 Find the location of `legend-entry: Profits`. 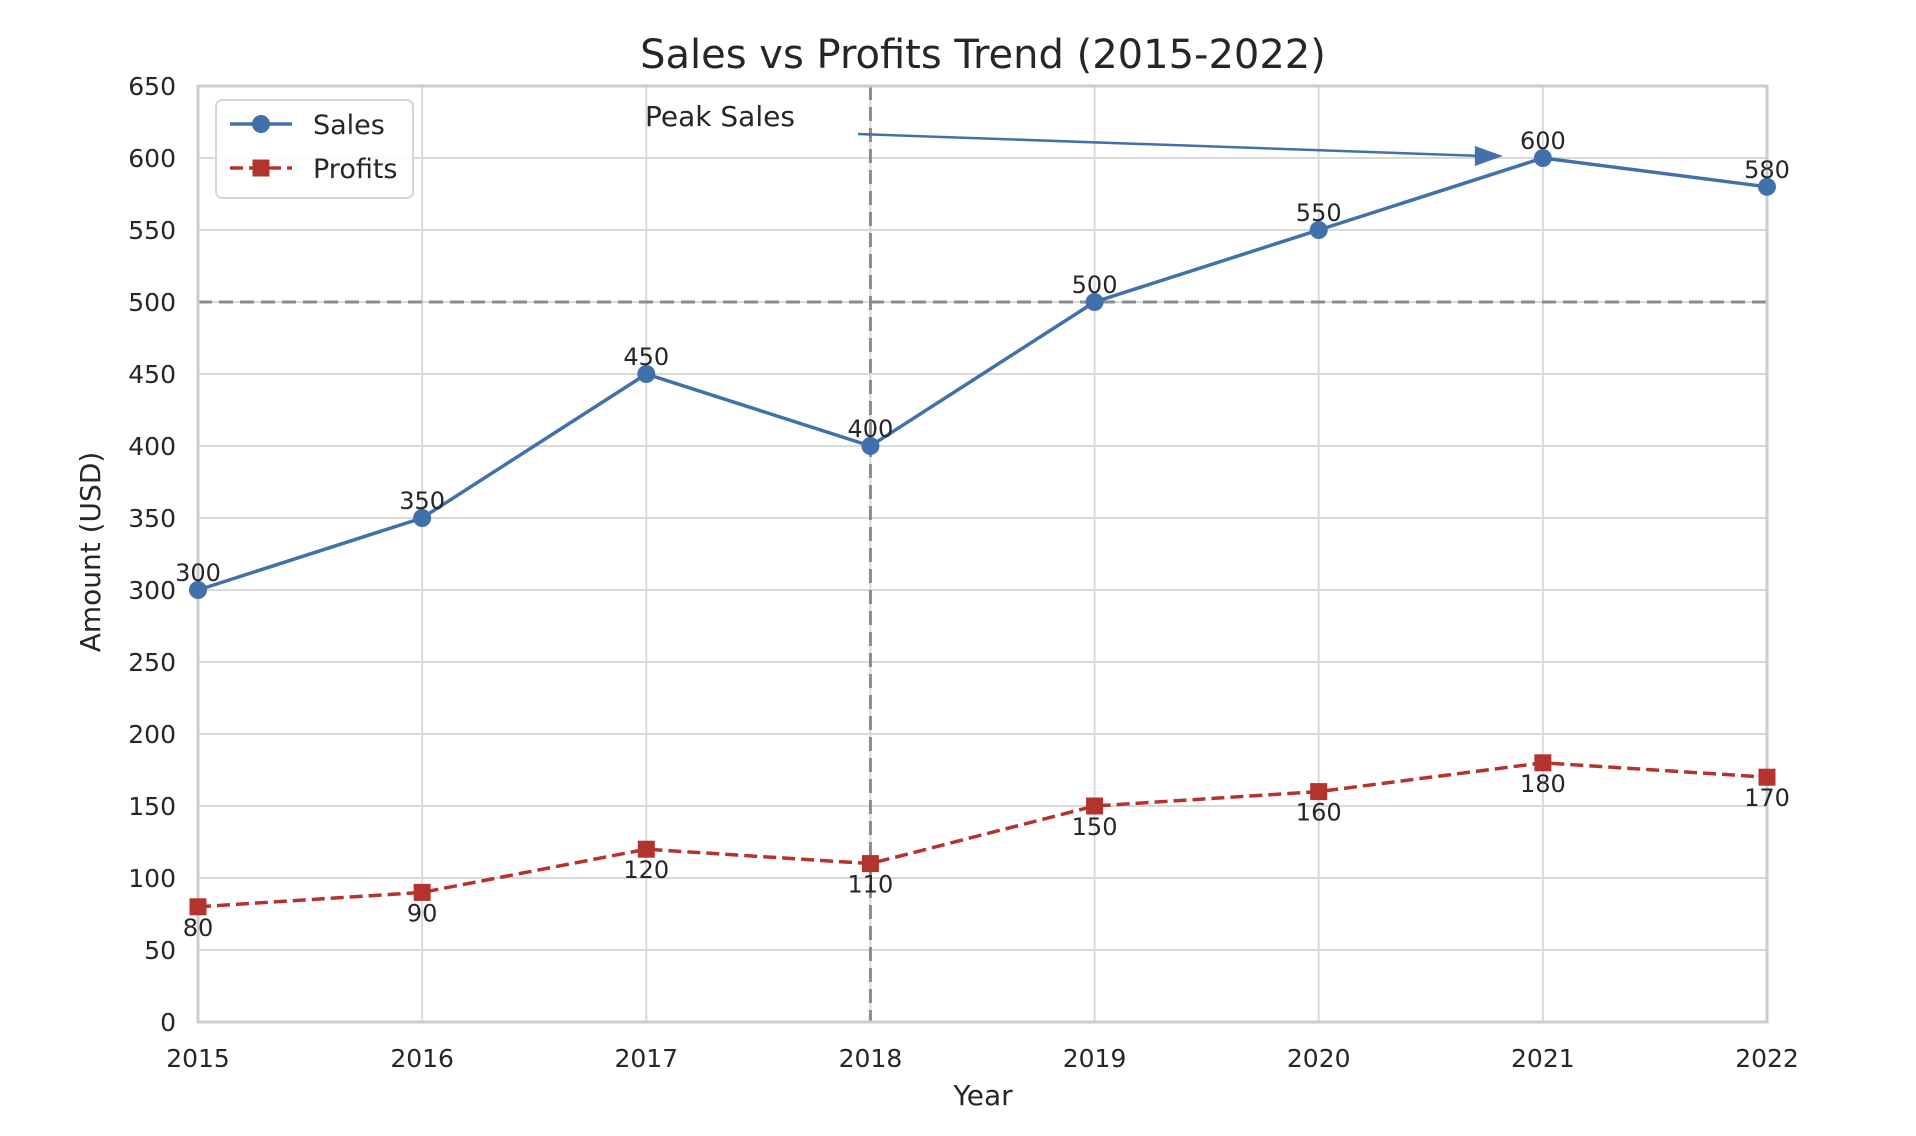

legend-entry: Profits is located at coordinates (355, 169).